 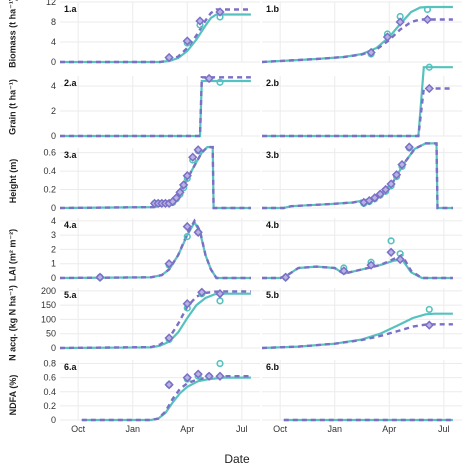 What do you see at coordinates (242, 429) in the screenshot?
I see `xtick-label-6a-3: Jul` at bounding box center [242, 429].